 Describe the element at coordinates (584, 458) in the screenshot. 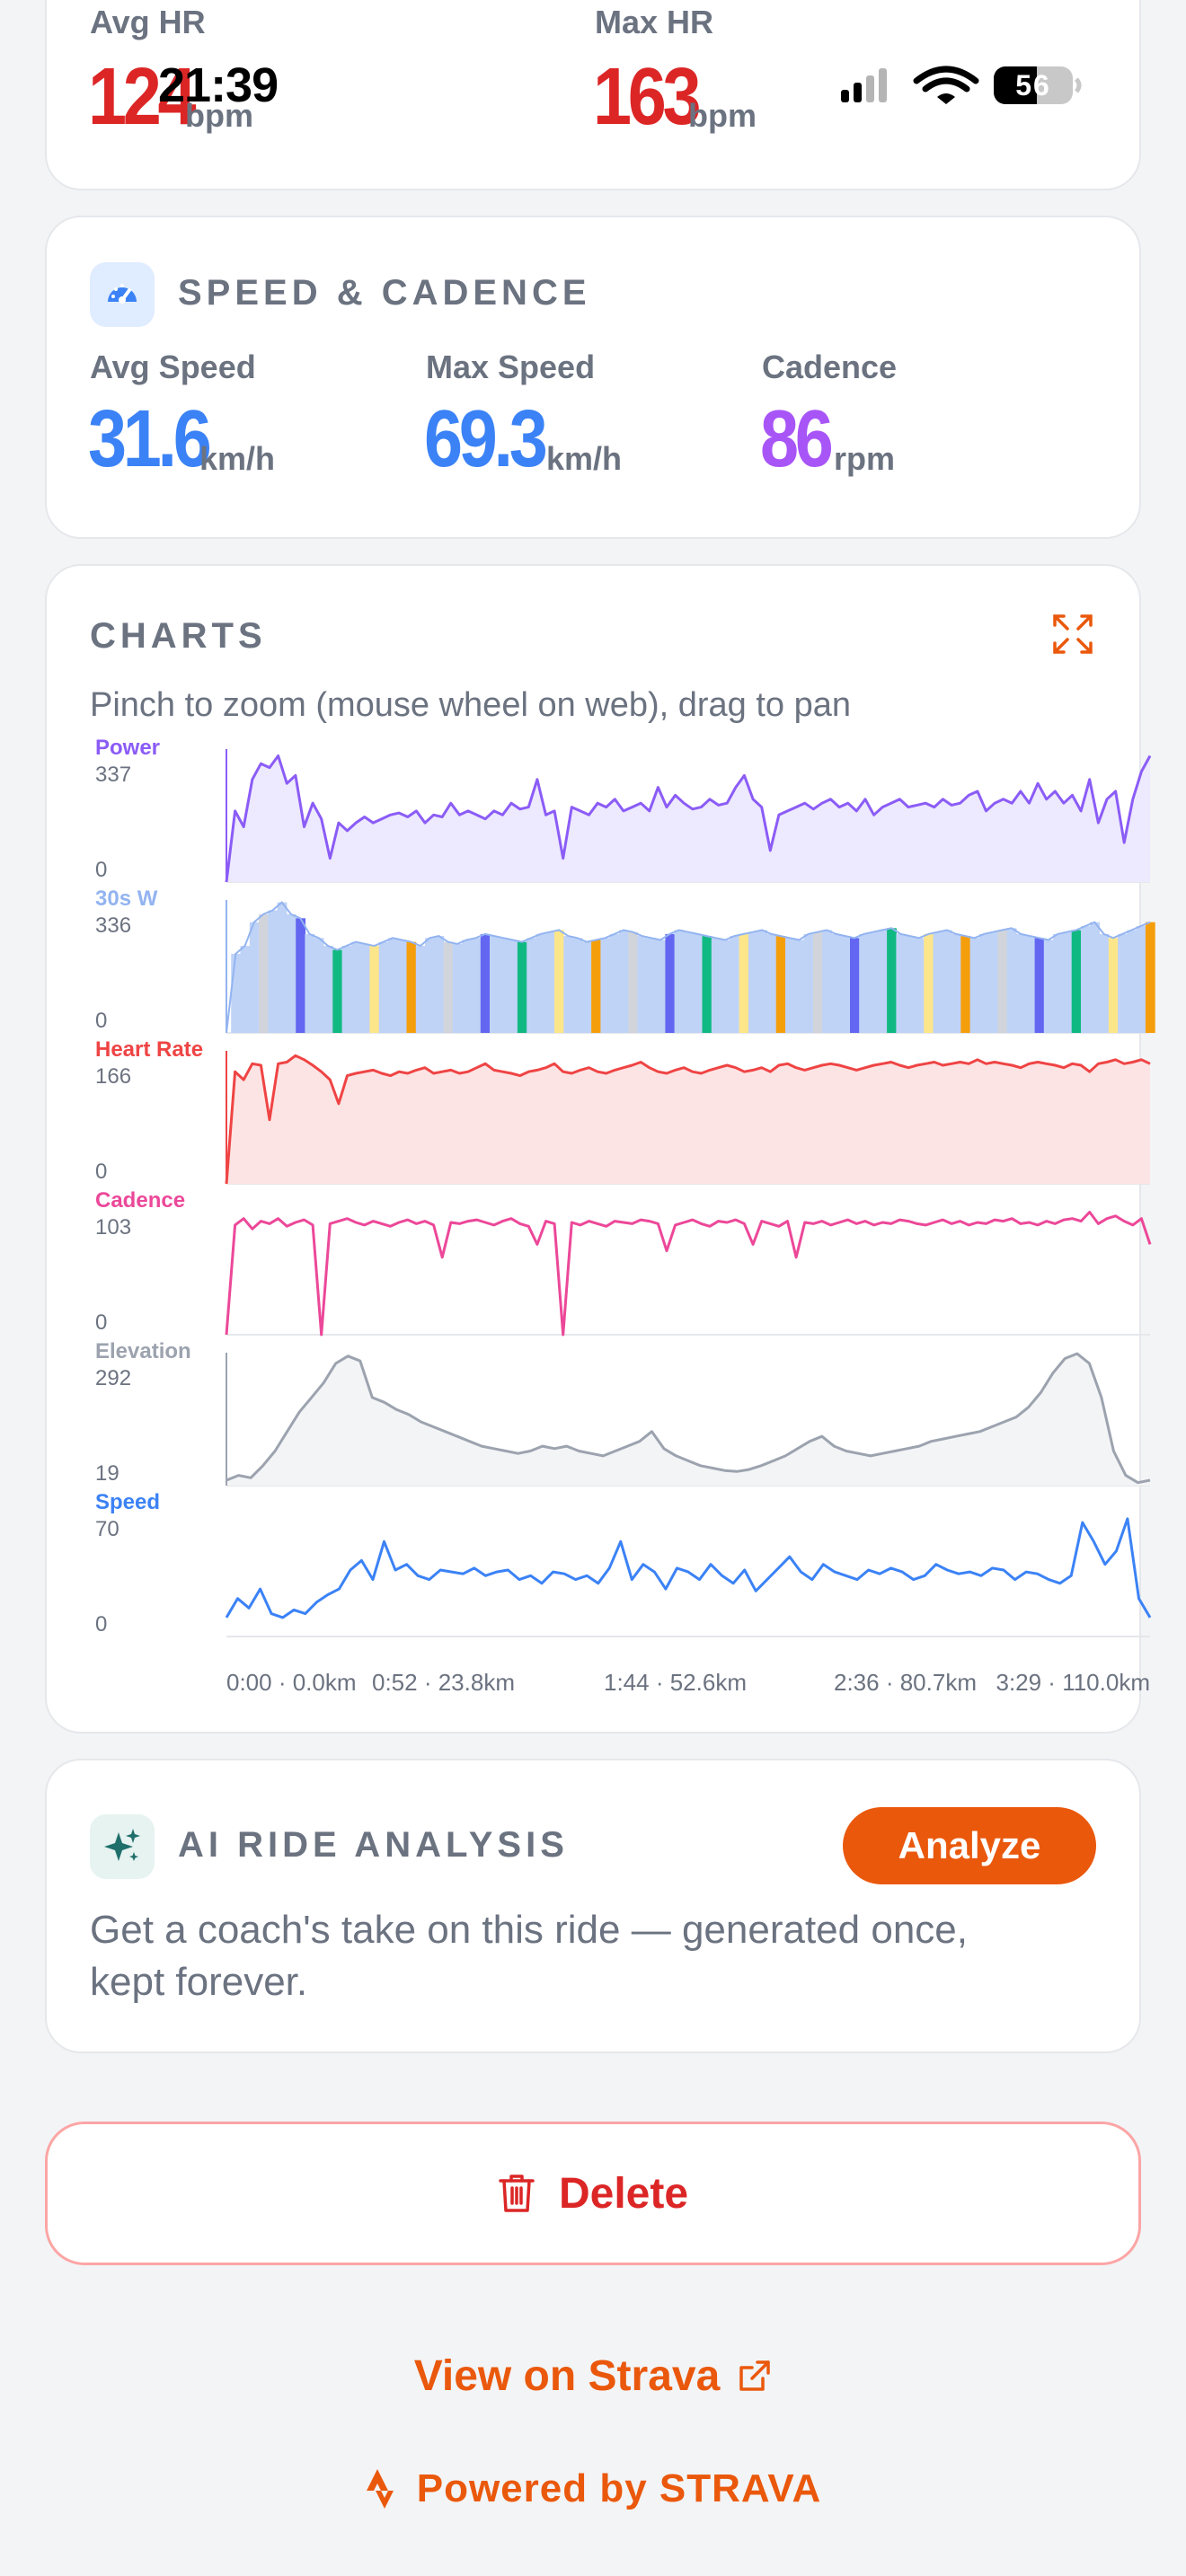

I see `max-speed-unit: km/h` at that location.